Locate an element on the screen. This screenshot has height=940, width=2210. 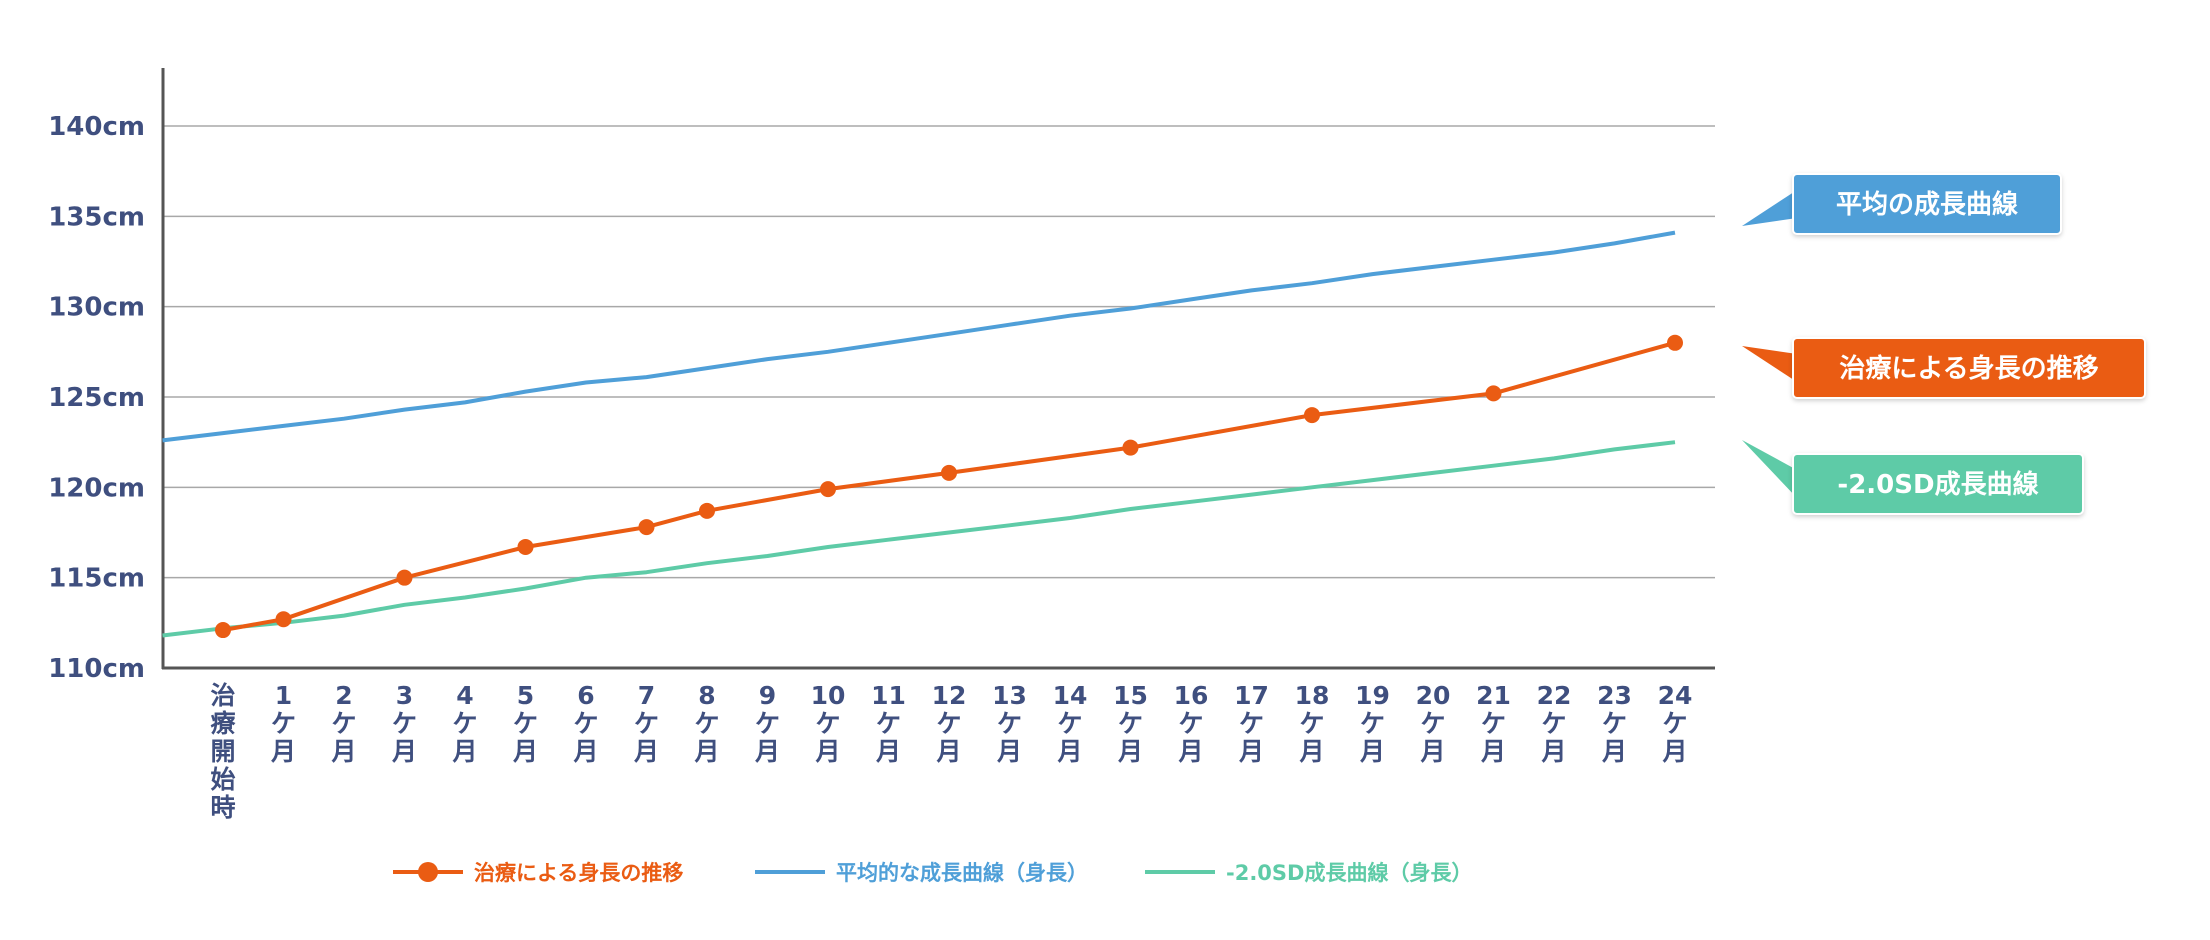
callout-text: -2.0SD成長曲線 is located at coordinates (1937, 484).